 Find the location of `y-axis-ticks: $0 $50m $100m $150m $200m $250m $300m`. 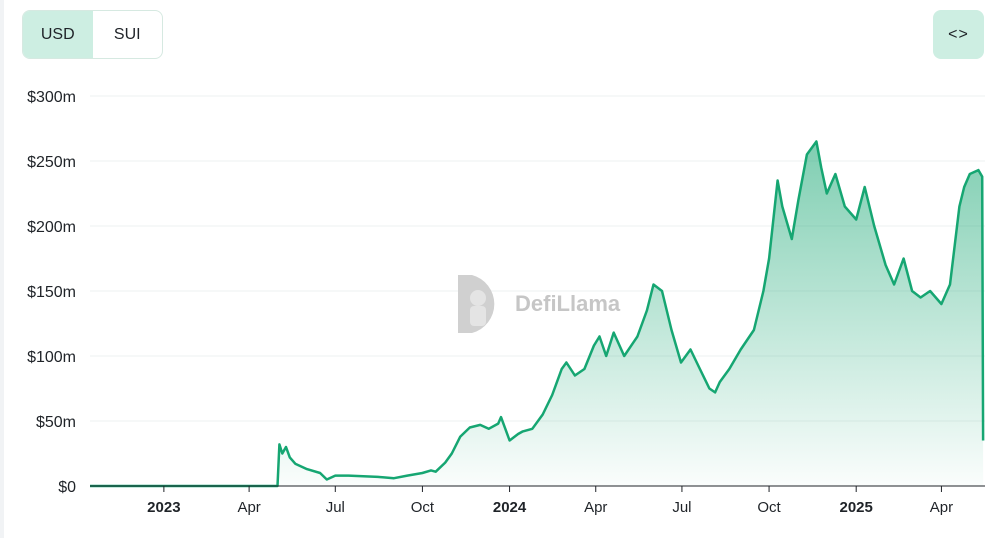

y-axis-ticks: $0 $50m $100m $150m $200m $250m $300m is located at coordinates (51, 292).